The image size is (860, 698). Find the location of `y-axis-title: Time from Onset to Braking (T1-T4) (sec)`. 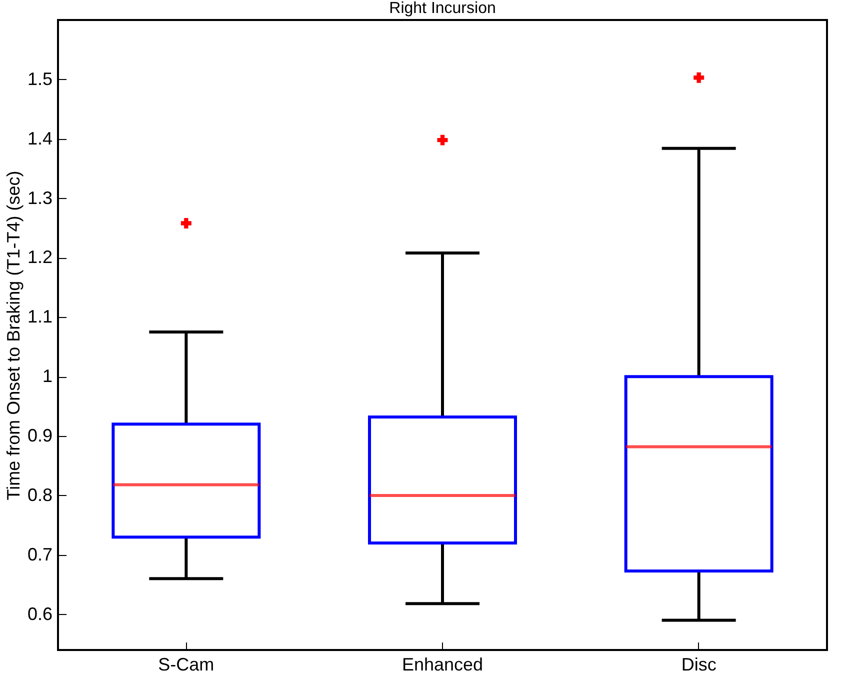

y-axis-title: Time from Onset to Braking (T1-T4) (sec) is located at coordinates (13, 335).